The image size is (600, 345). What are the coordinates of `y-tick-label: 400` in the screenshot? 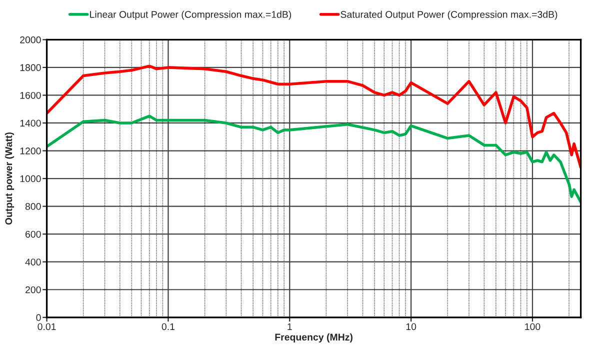 It's located at (33, 262).